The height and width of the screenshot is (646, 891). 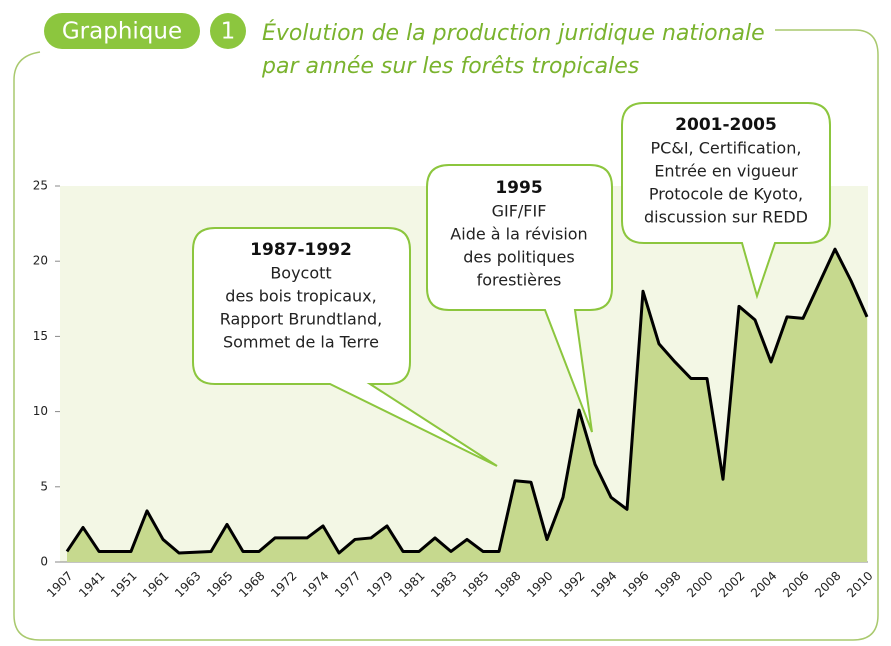 I want to click on x-tick-label: 1979, so click(x=379, y=584).